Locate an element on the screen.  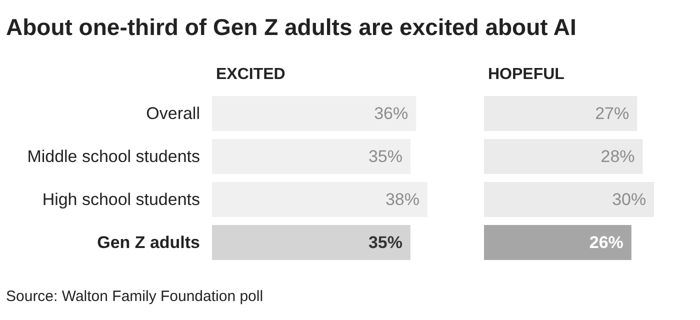
chart-subtitle: HOPEFUL is located at coordinates (527, 75).